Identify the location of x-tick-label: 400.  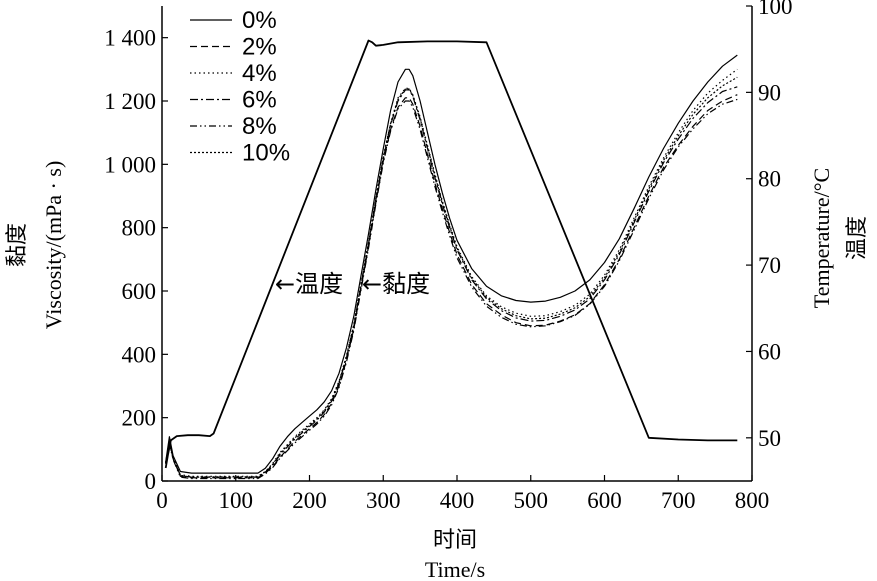
(457, 500).